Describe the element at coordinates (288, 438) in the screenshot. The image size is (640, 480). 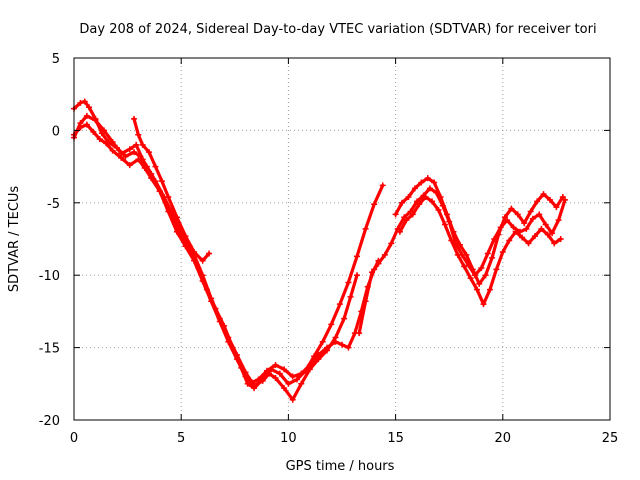
I see `x-tick-label: 10` at that location.